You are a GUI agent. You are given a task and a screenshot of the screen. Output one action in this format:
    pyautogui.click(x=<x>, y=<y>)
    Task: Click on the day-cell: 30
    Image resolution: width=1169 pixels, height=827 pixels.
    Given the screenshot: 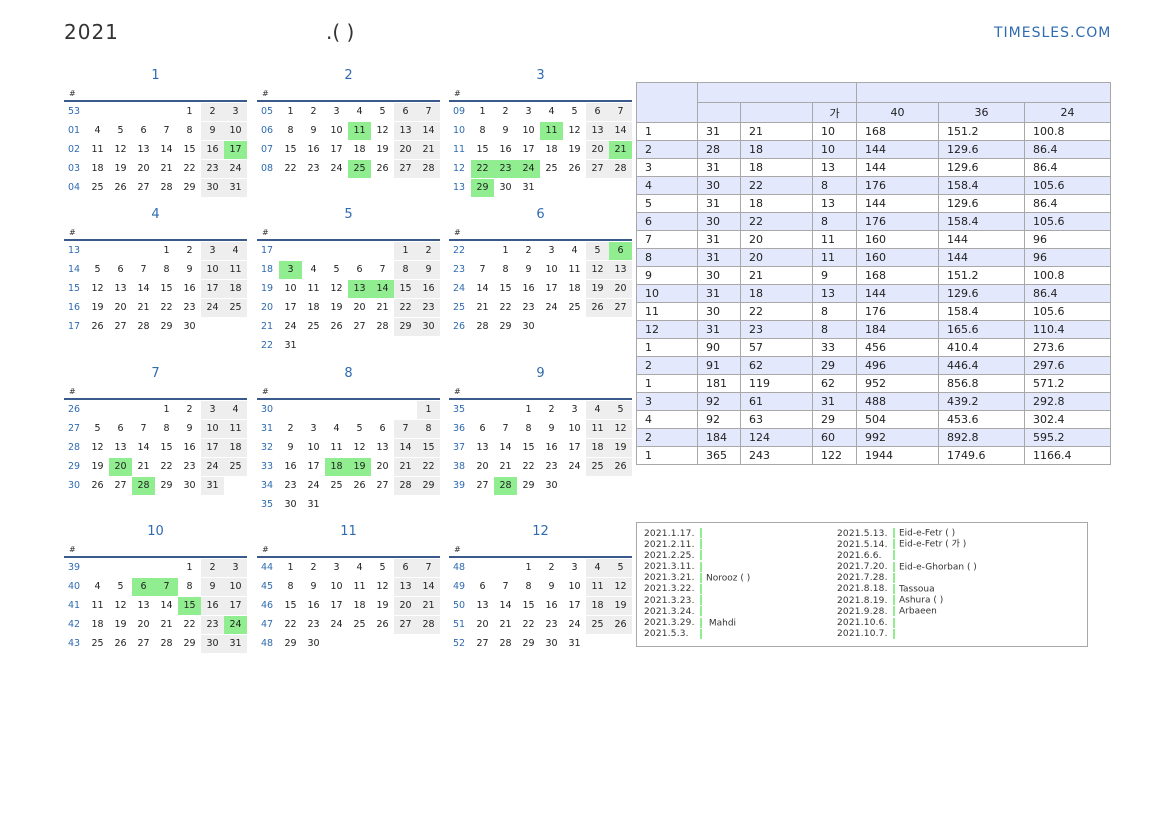 What is the action you would take?
    pyautogui.click(x=505, y=187)
    